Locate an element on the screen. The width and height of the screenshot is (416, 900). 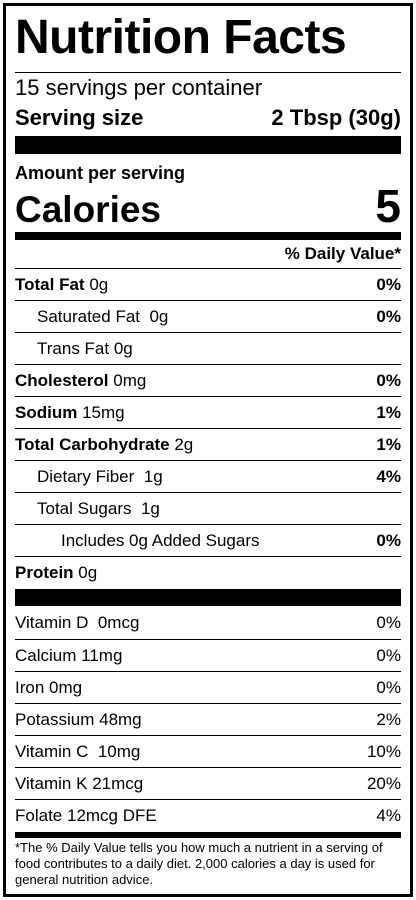
daily-value-header: % Daily Value* is located at coordinates (342, 253).